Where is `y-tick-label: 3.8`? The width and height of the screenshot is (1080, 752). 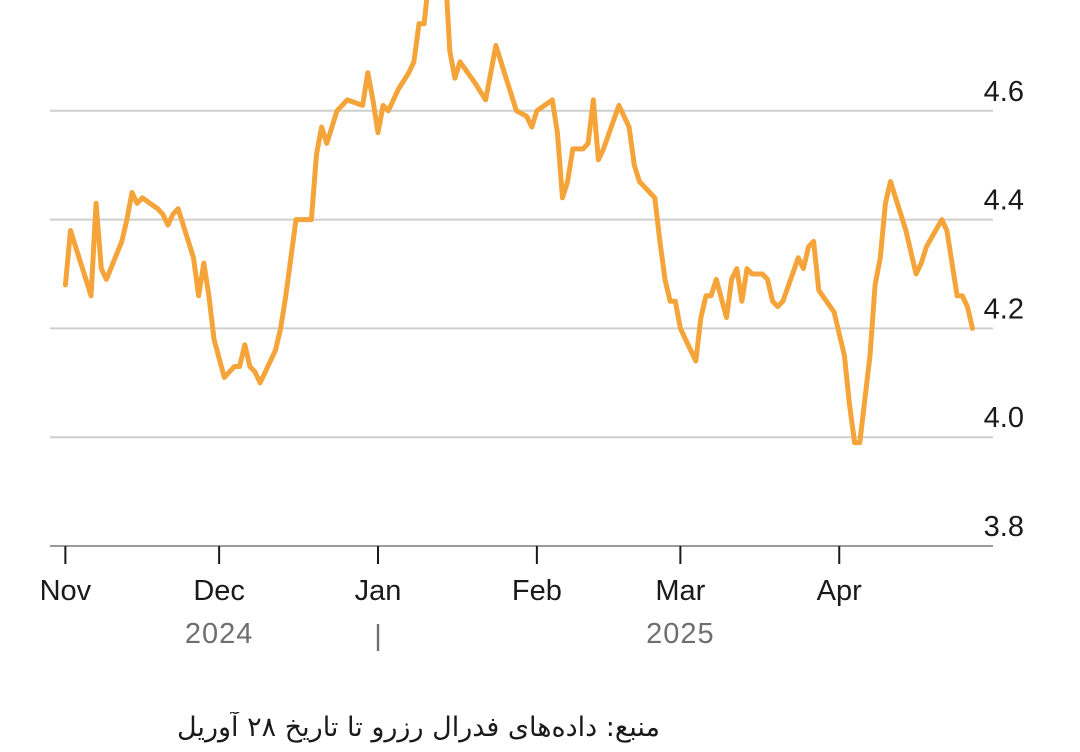
y-tick-label: 3.8 is located at coordinates (1004, 527).